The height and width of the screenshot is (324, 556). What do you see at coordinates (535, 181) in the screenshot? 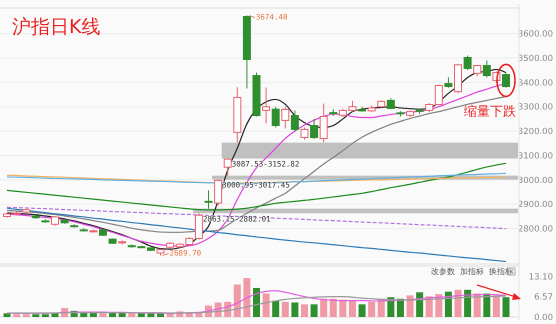
I see `y-tick-label: 3000.00` at bounding box center [535, 181].